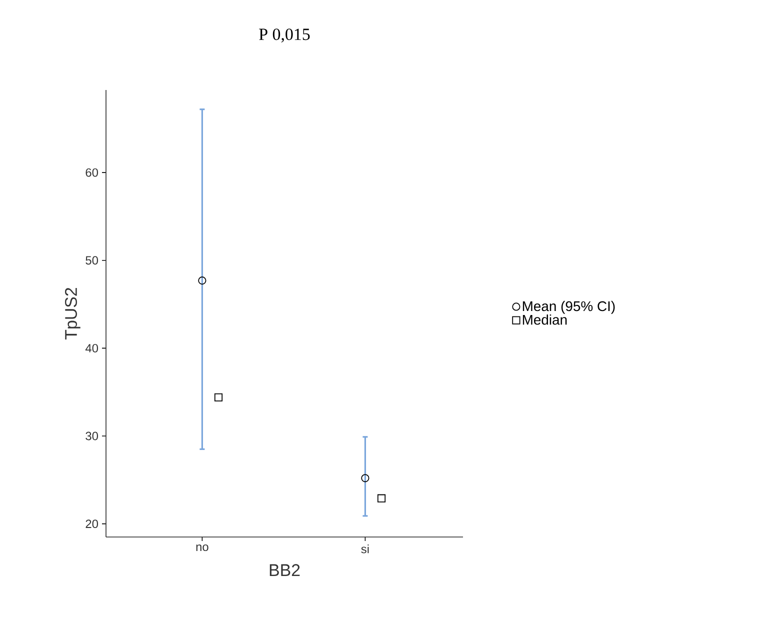 The width and height of the screenshot is (772, 630). What do you see at coordinates (92, 172) in the screenshot?
I see `y-tick-label: 60` at bounding box center [92, 172].